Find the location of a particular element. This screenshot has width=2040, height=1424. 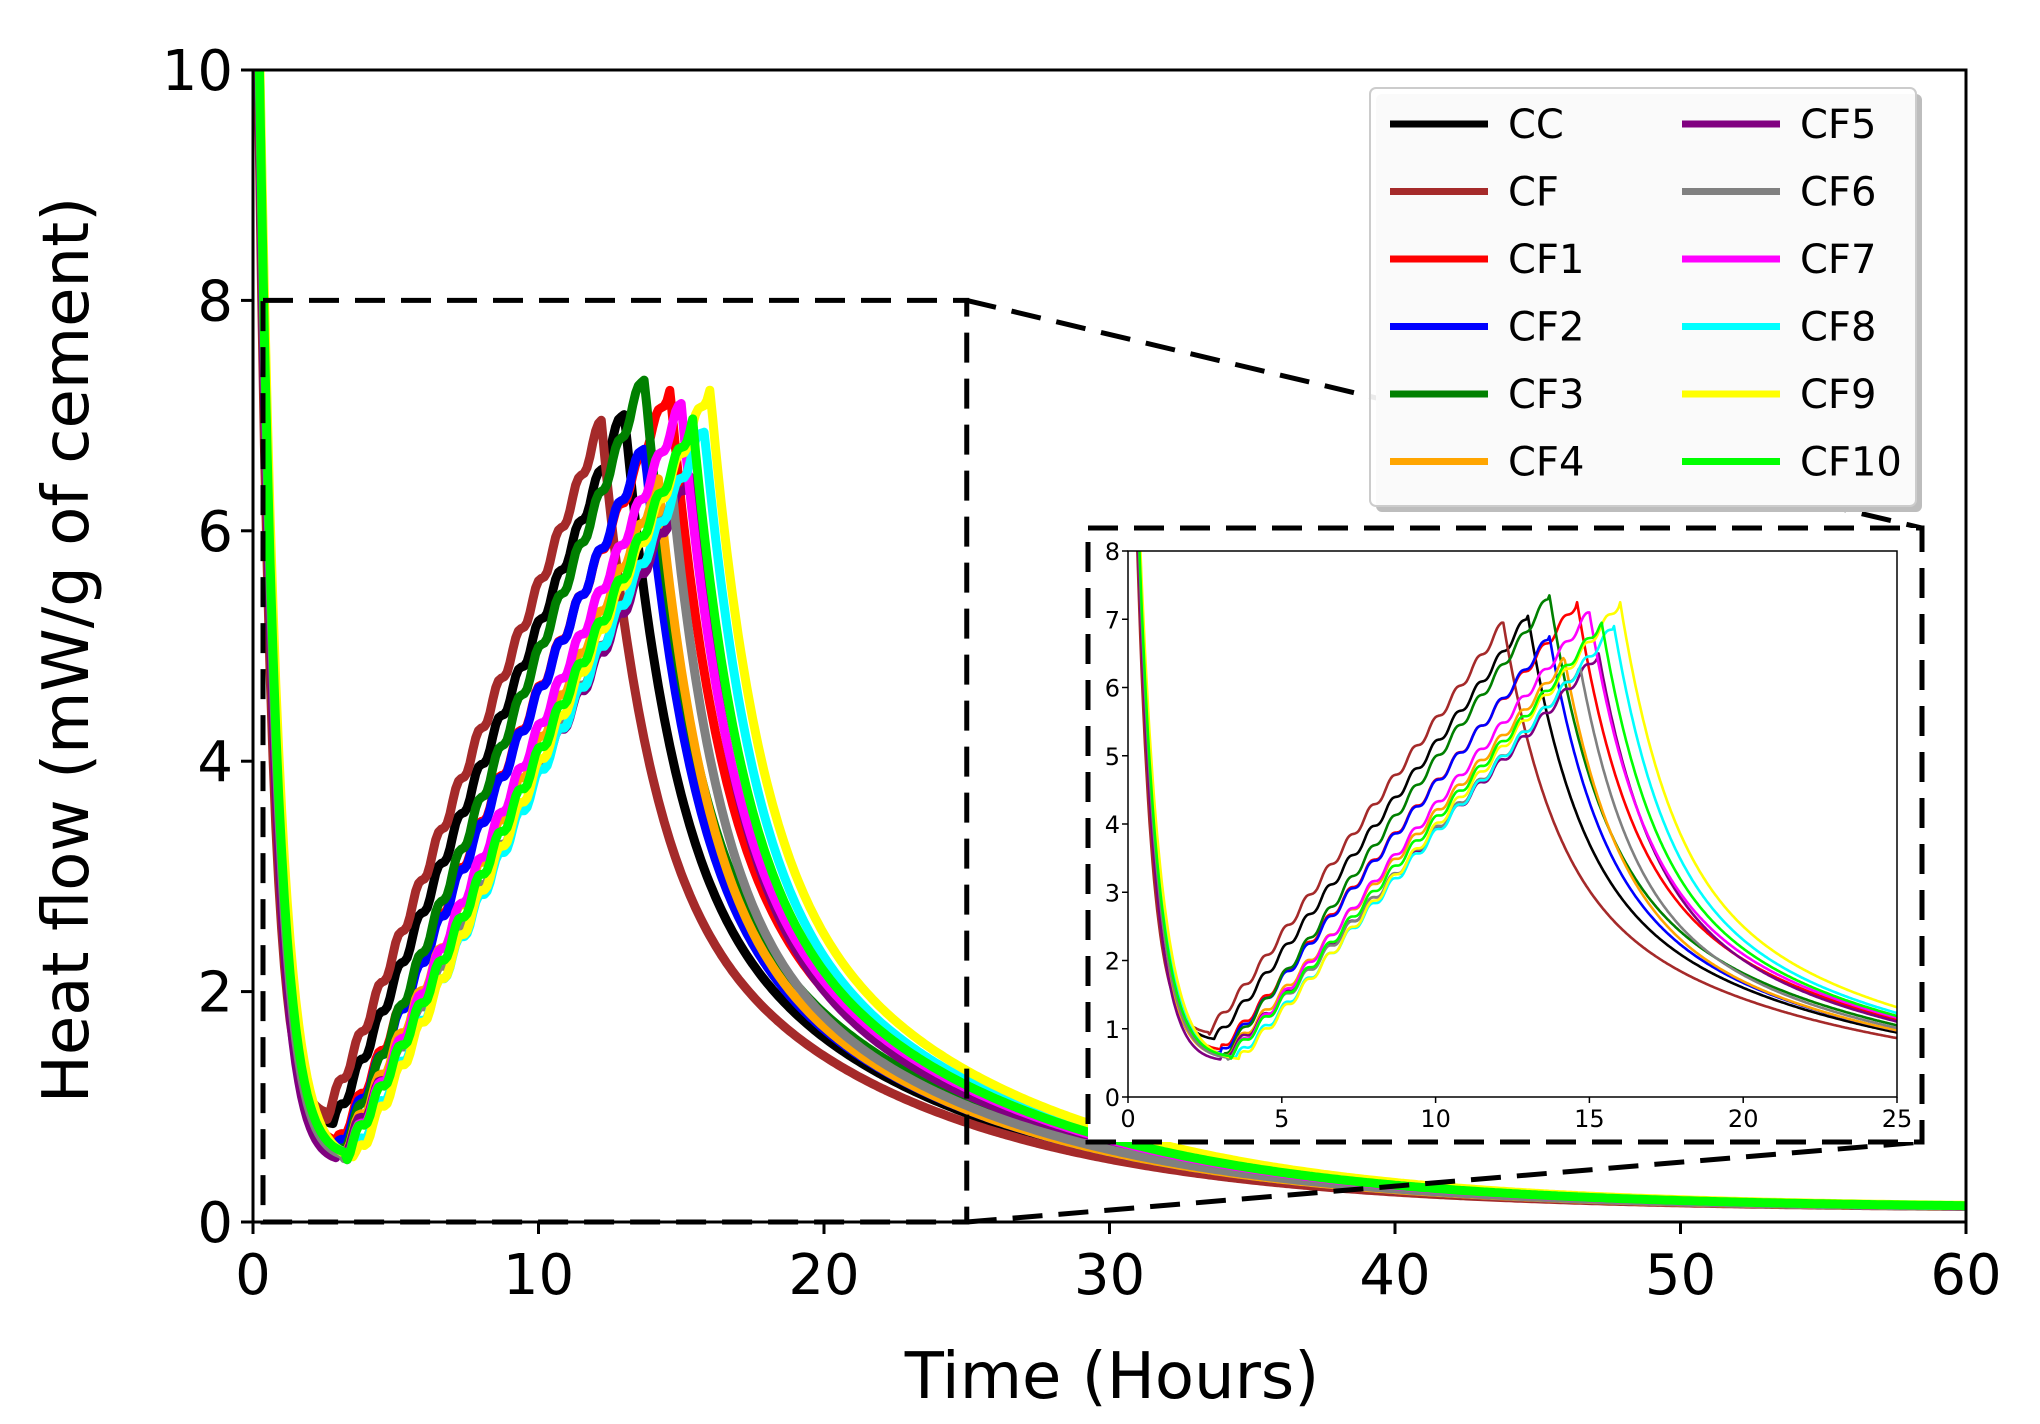

x-tick-label: 60 is located at coordinates (1965, 1275).